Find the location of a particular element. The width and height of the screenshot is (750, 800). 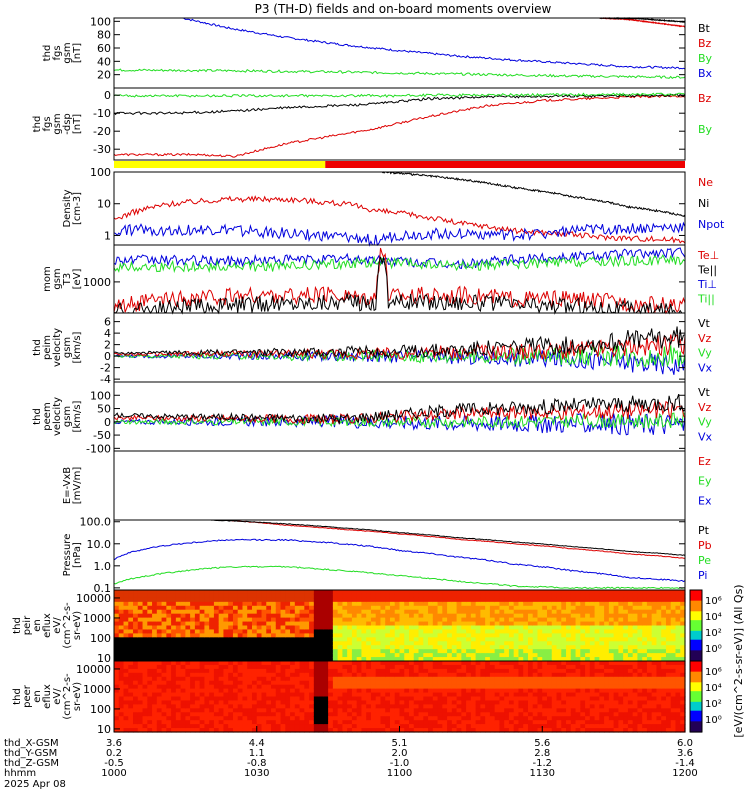

series-line-blue is located at coordinates (399, 560).